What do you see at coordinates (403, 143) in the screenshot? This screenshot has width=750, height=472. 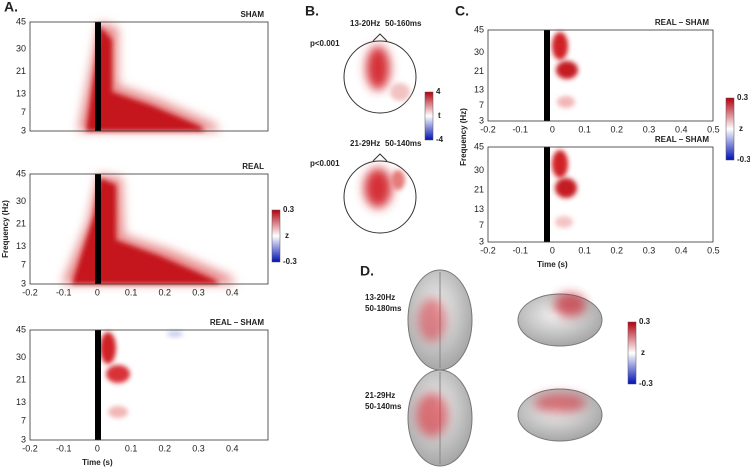 I see `window: 50-140ms` at bounding box center [403, 143].